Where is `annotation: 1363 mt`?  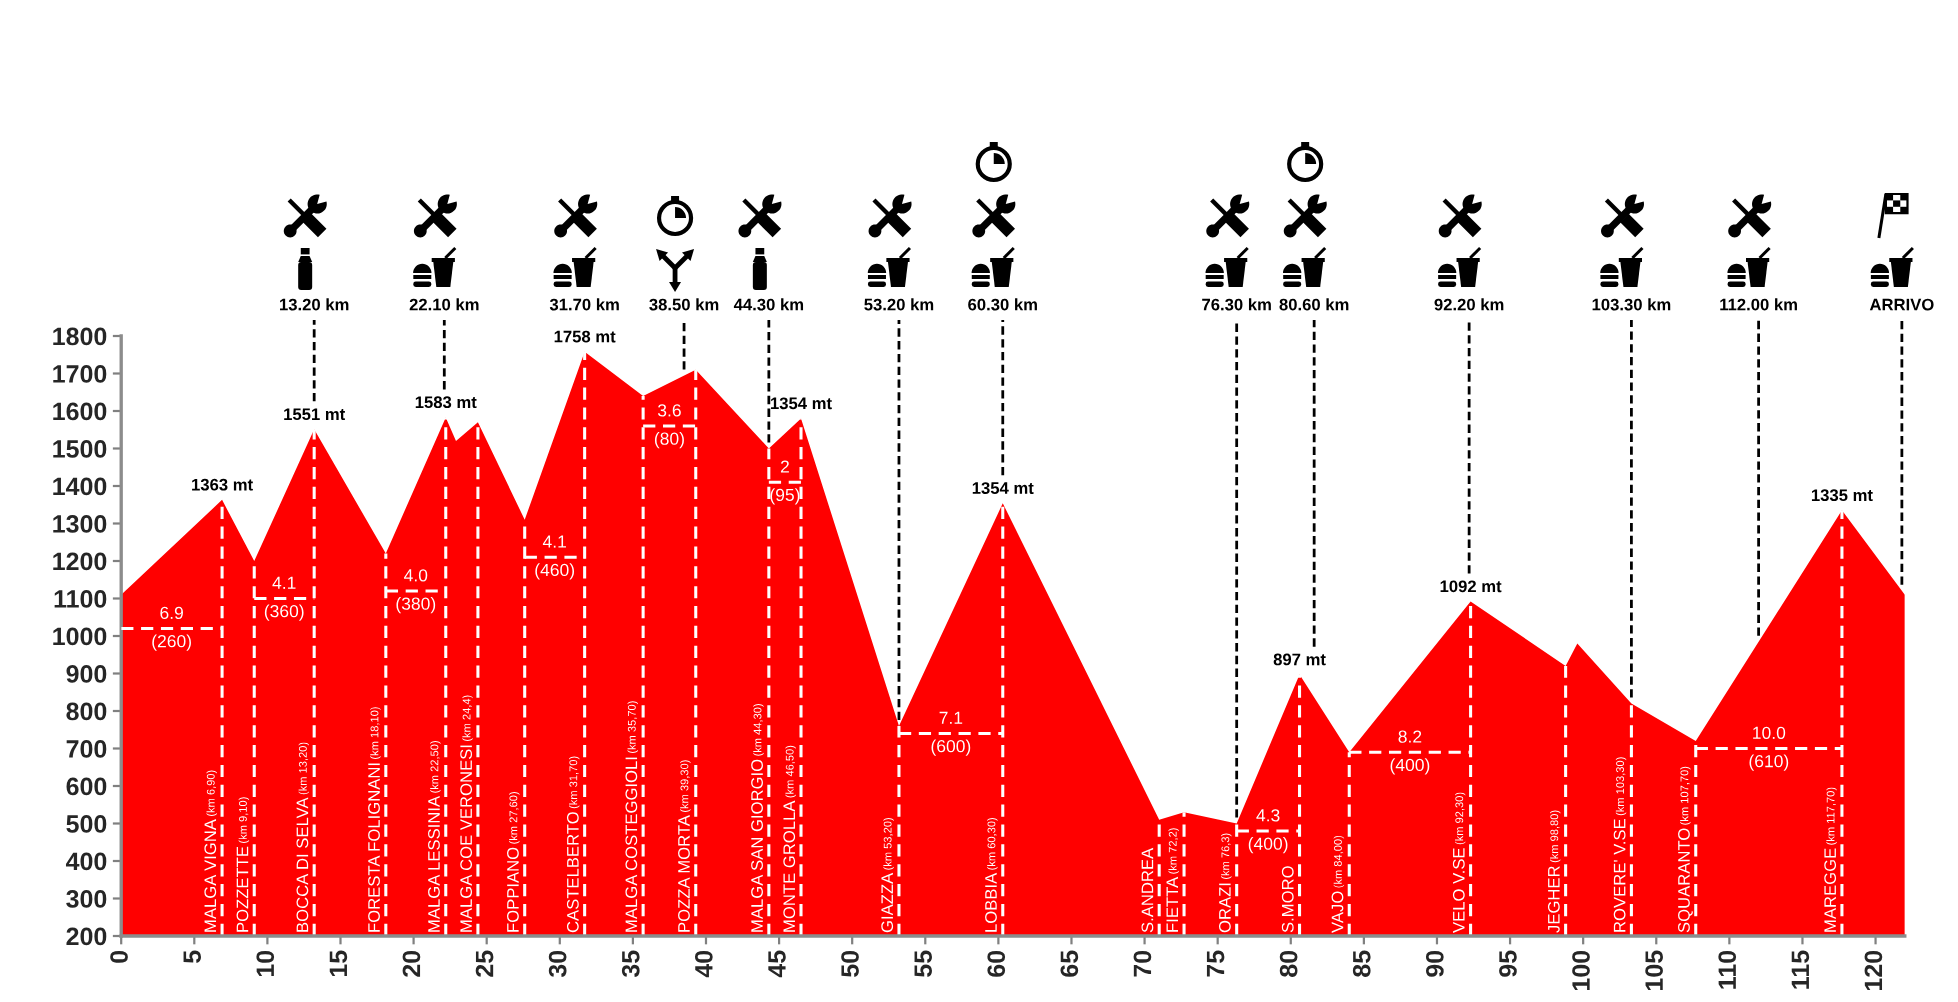
annotation: 1363 mt is located at coordinates (222, 484).